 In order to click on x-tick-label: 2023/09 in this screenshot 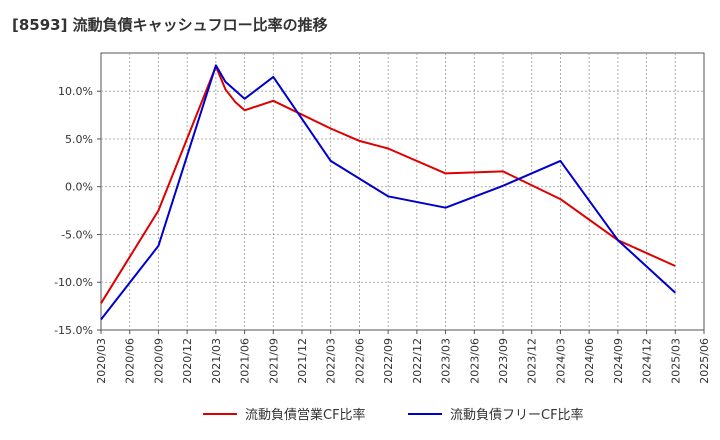, I will do `click(503, 361)`.